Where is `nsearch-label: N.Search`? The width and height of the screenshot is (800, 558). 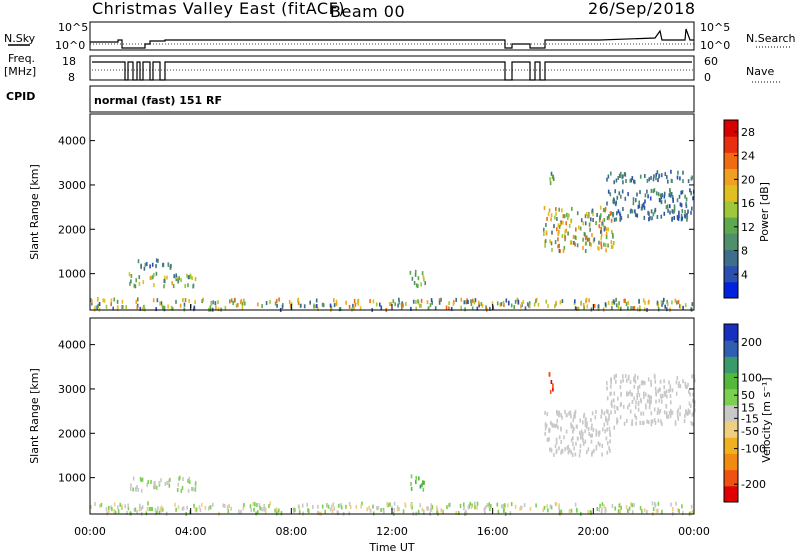
nsearch-label: N.Search is located at coordinates (771, 38).